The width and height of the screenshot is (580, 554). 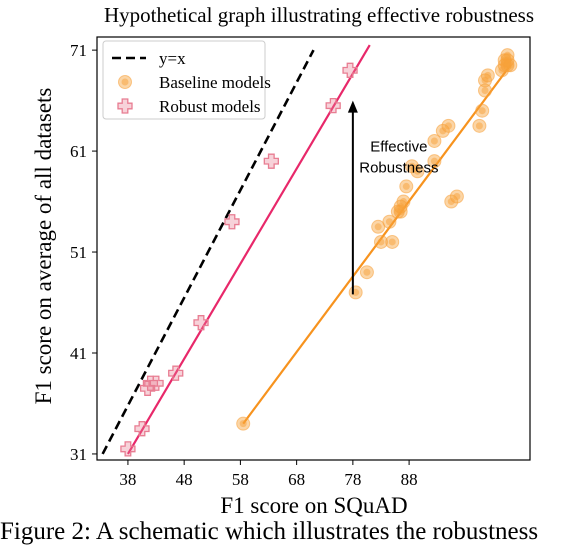 I want to click on annotation: Effective Robustness, so click(x=392, y=197).